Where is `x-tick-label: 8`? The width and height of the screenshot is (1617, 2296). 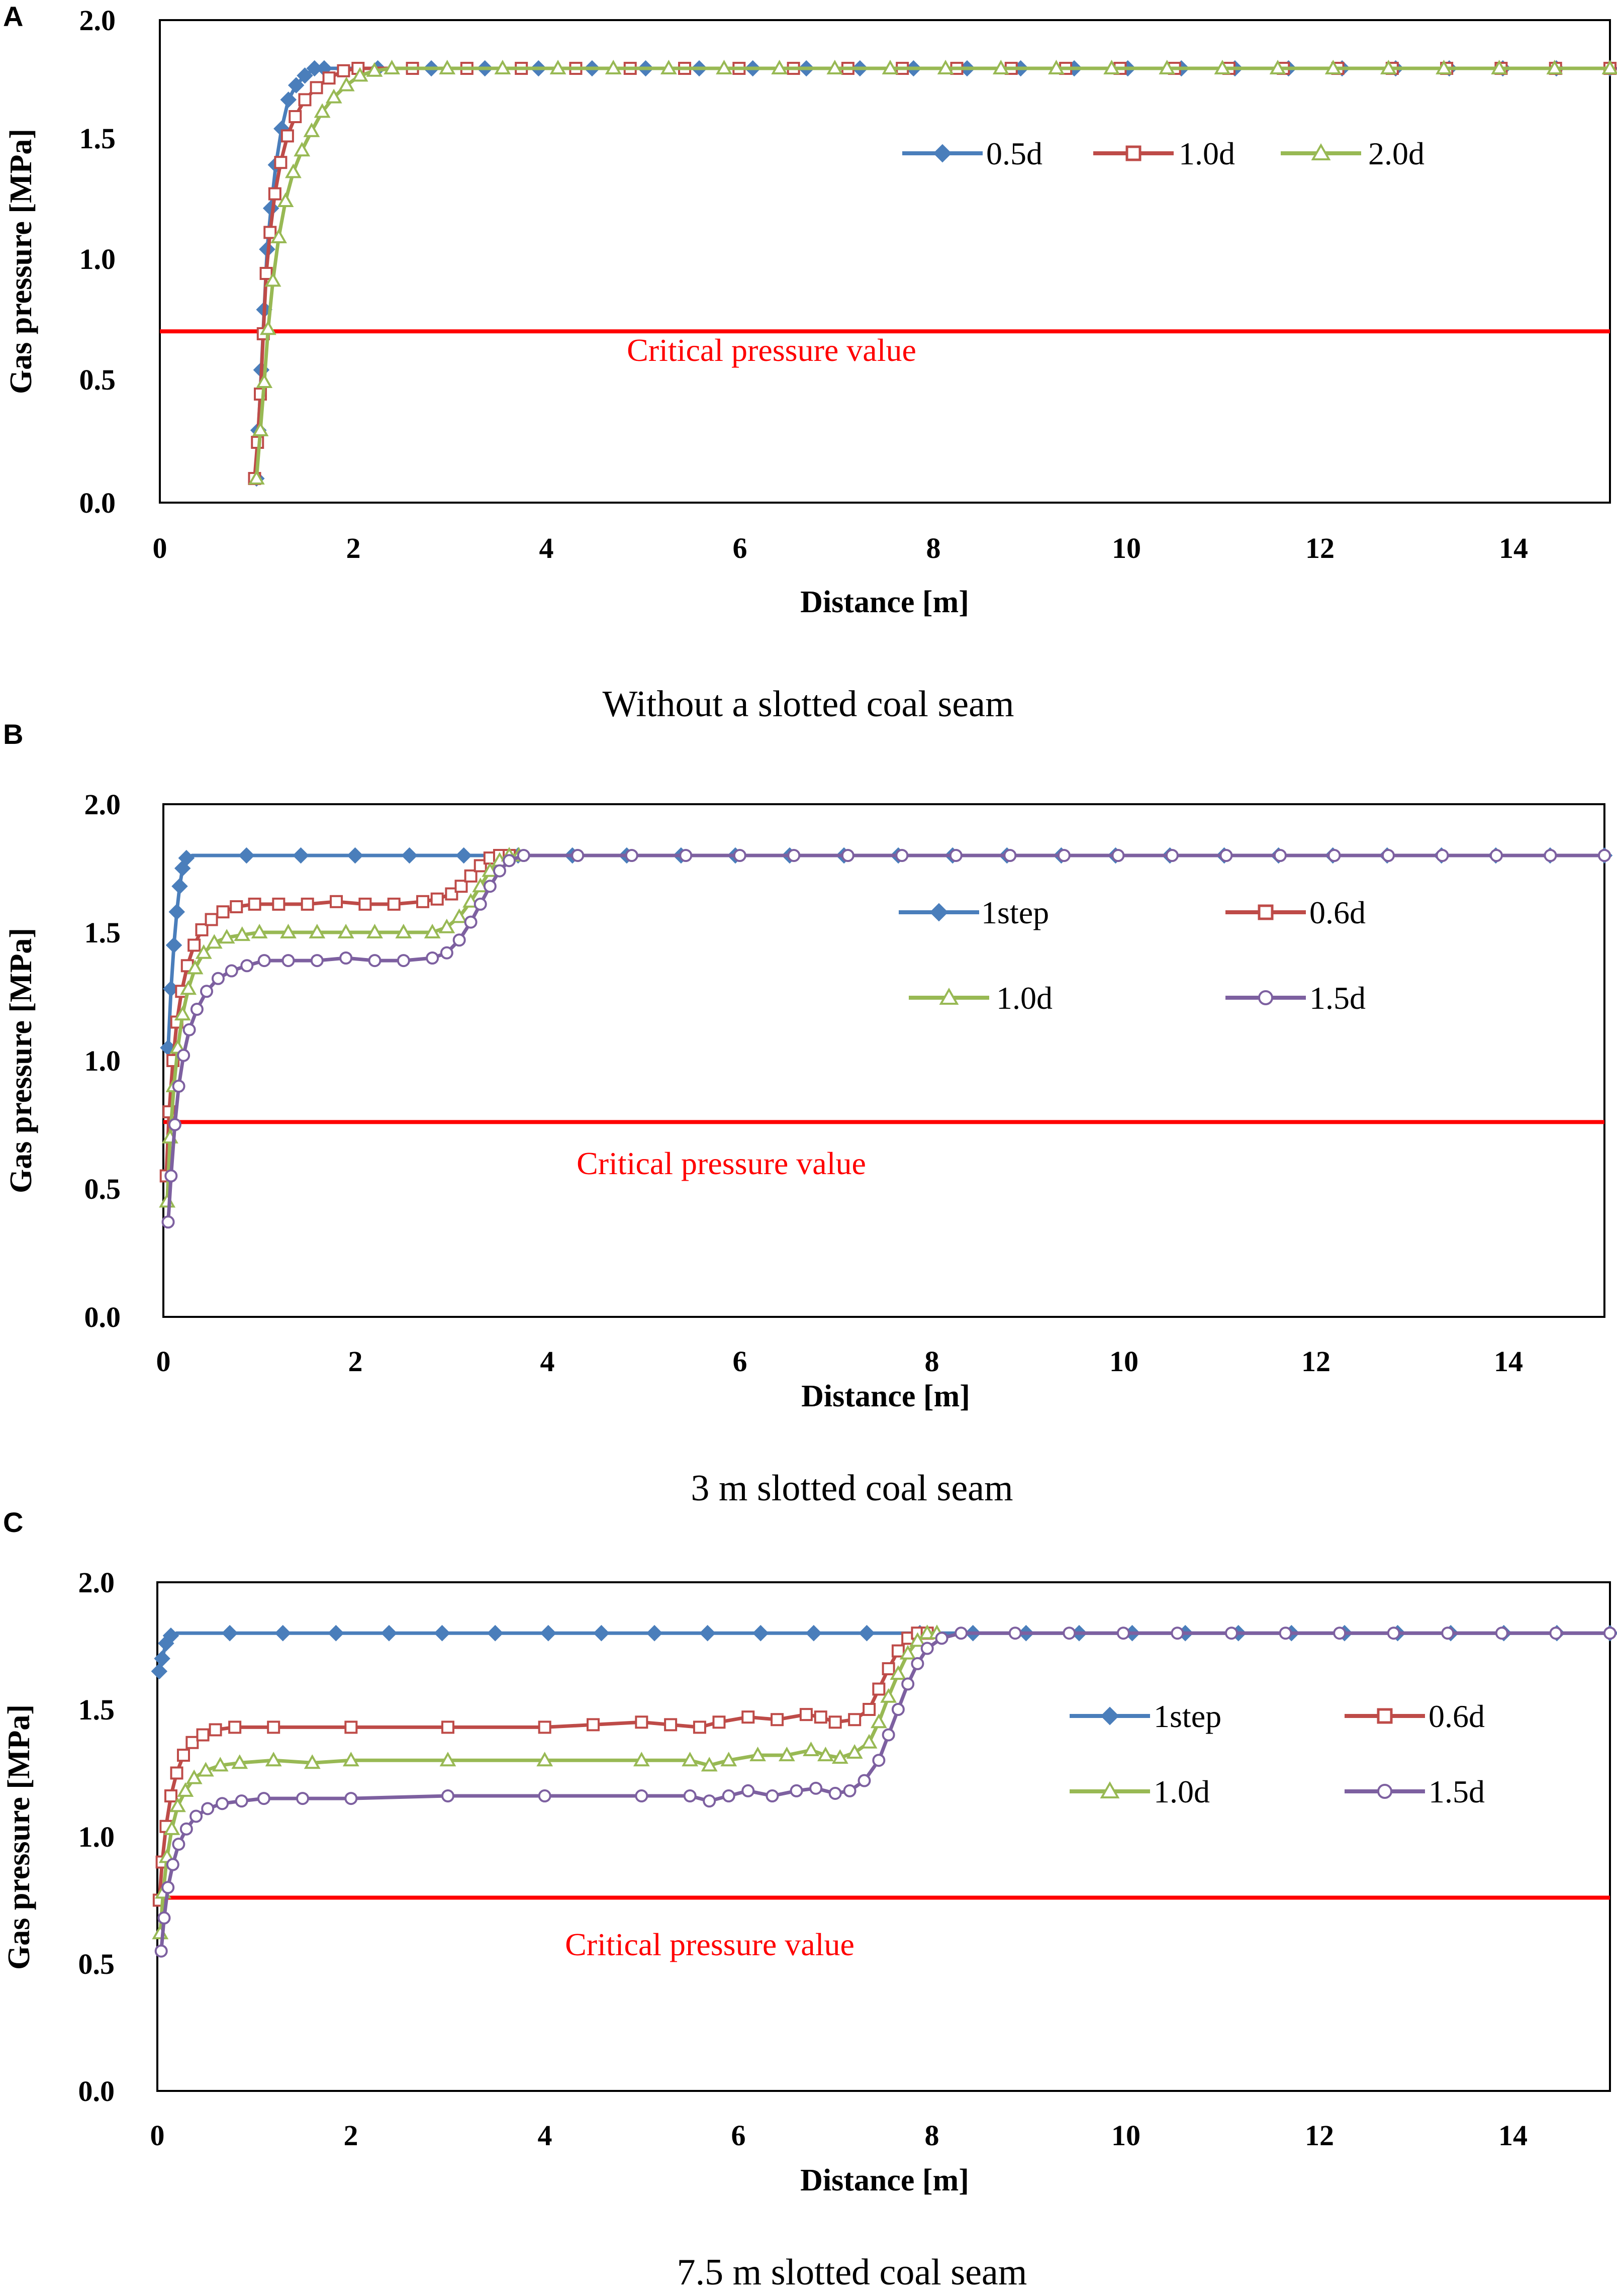
x-tick-label: 8 is located at coordinates (932, 2135).